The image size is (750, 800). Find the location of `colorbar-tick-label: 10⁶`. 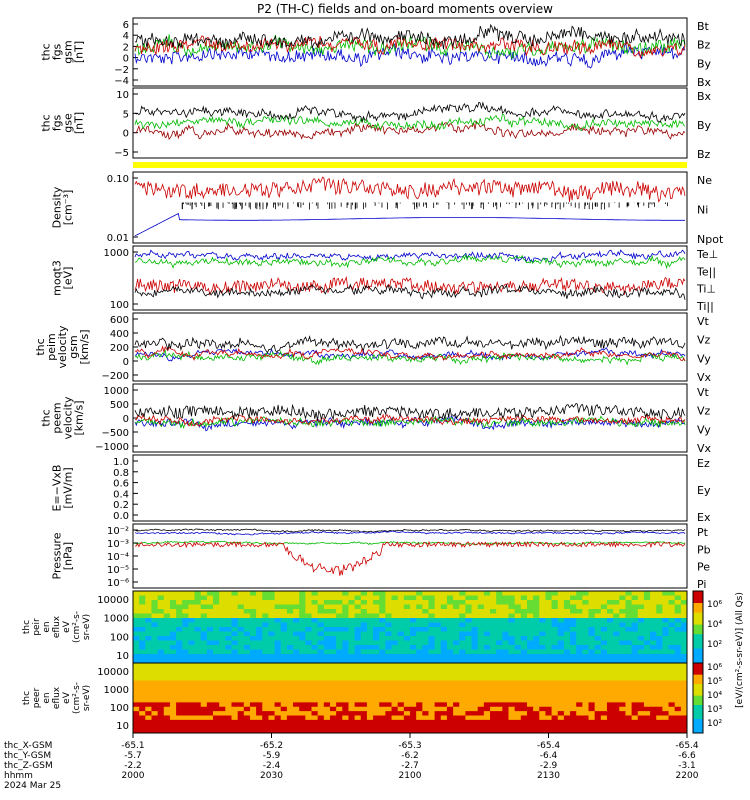

colorbar-tick-label: 10⁶ is located at coordinates (714, 668).